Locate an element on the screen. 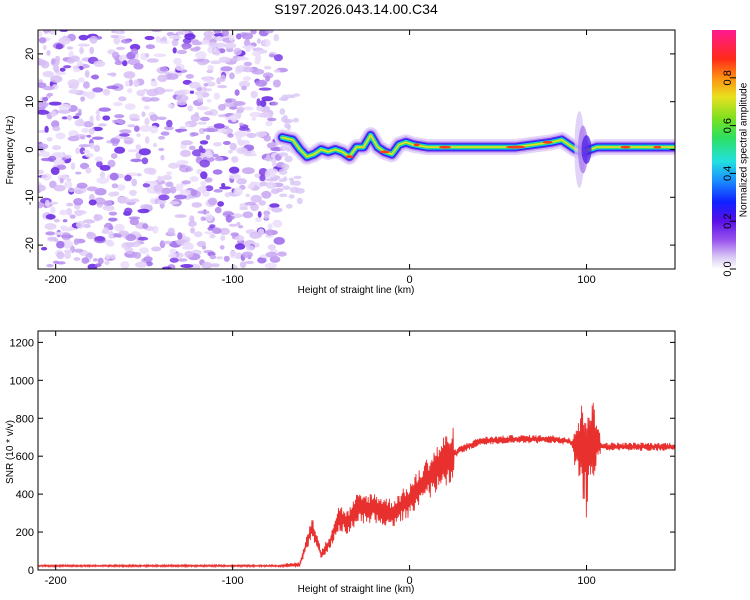 The width and height of the screenshot is (750, 600). x-tick-label: 0 is located at coordinates (410, 280).